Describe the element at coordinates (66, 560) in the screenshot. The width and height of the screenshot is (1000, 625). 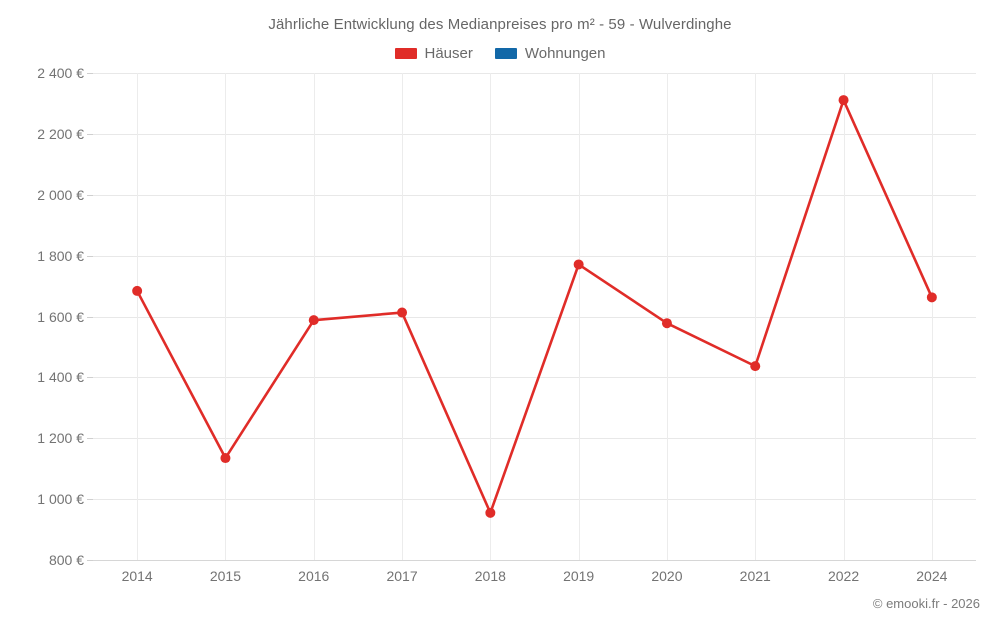
I see `y-axis-tick-label: 800 €` at that location.